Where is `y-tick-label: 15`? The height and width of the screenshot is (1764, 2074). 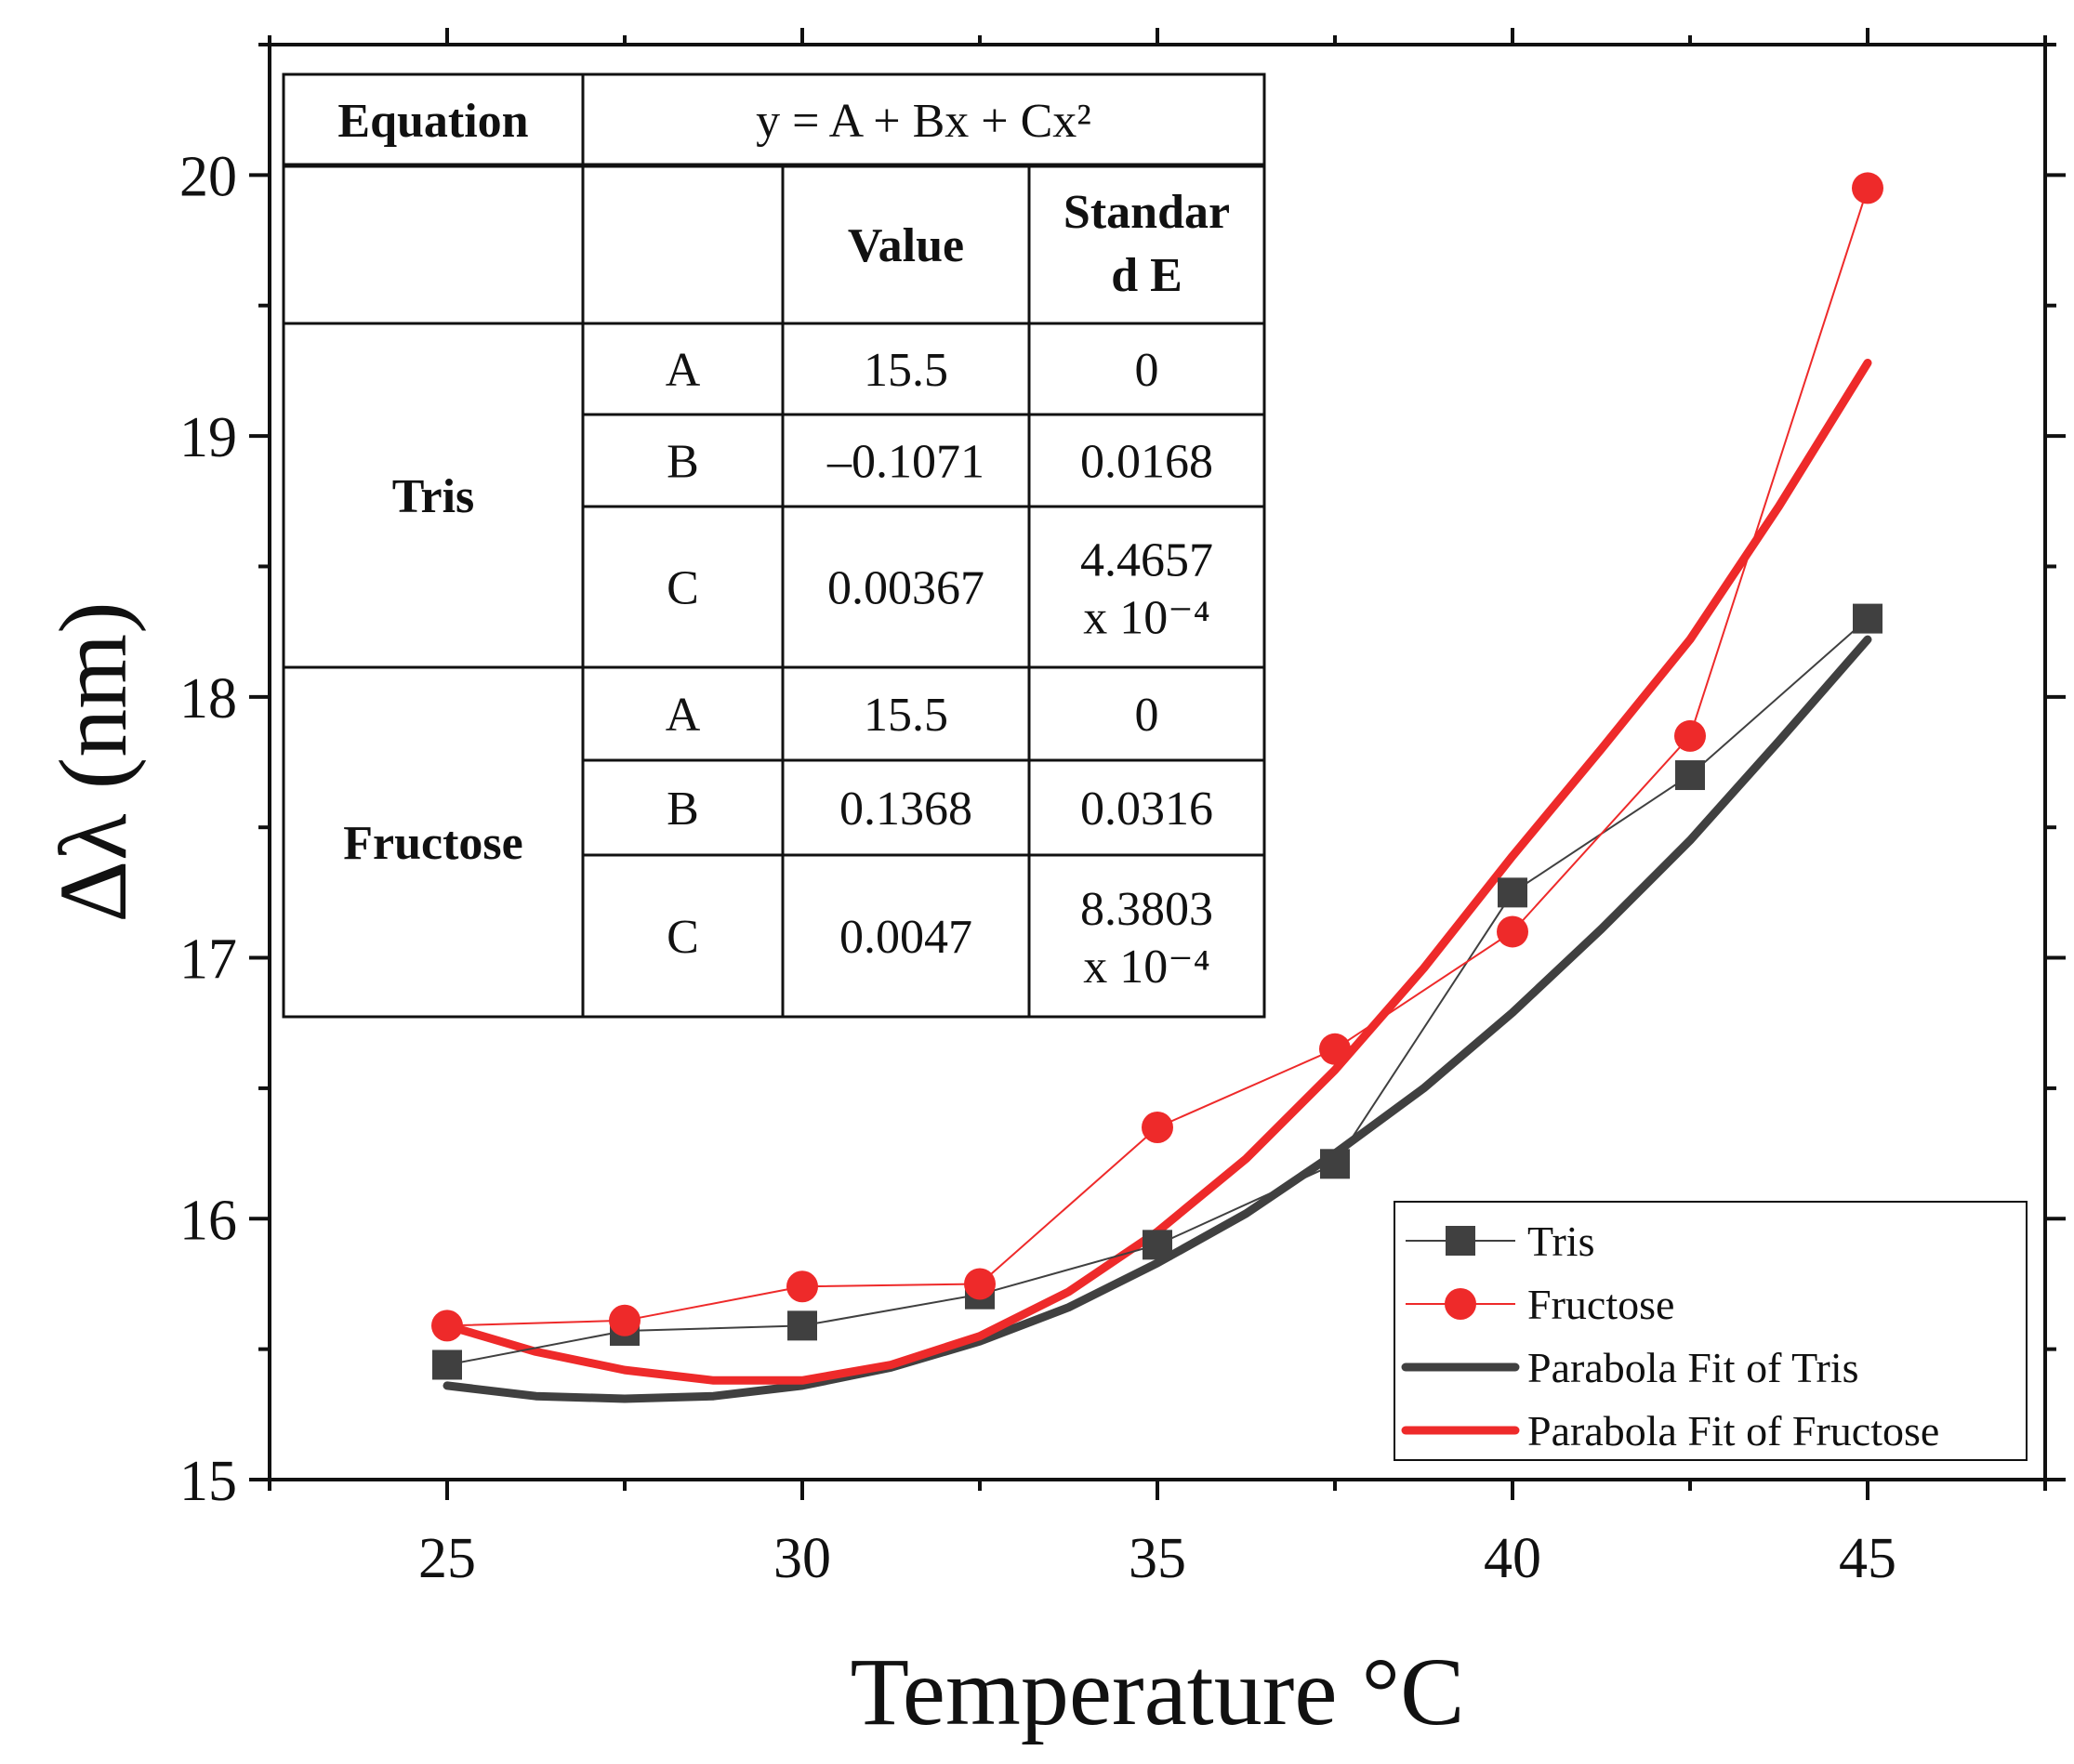
y-tick-label: 15 is located at coordinates (208, 1481).